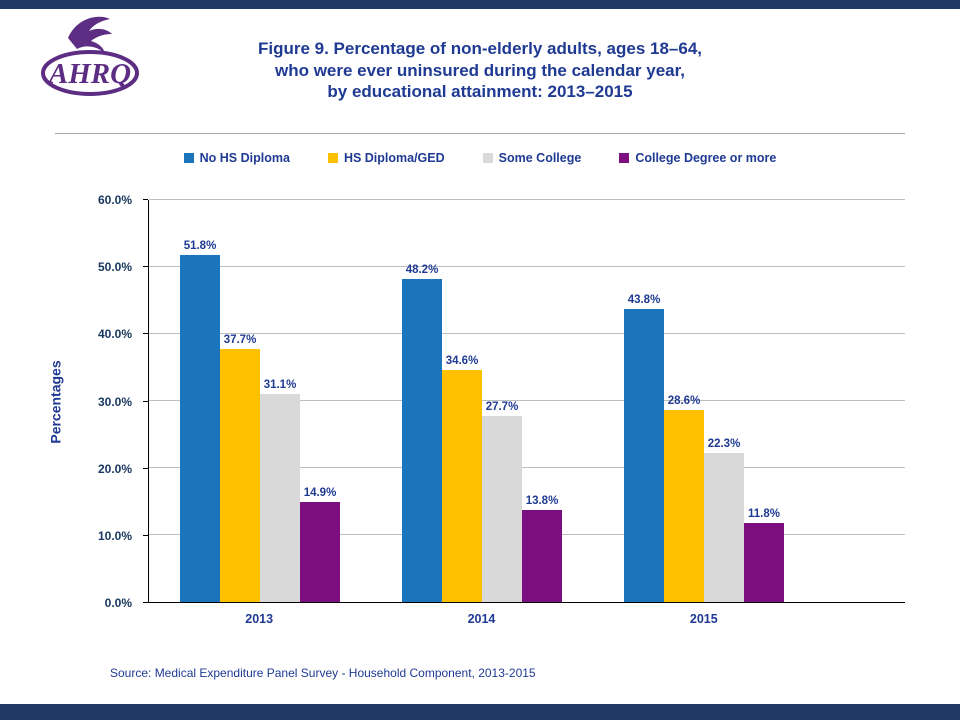  Describe the element at coordinates (480, 4) in the screenshot. I see `top-accent-bar` at that location.